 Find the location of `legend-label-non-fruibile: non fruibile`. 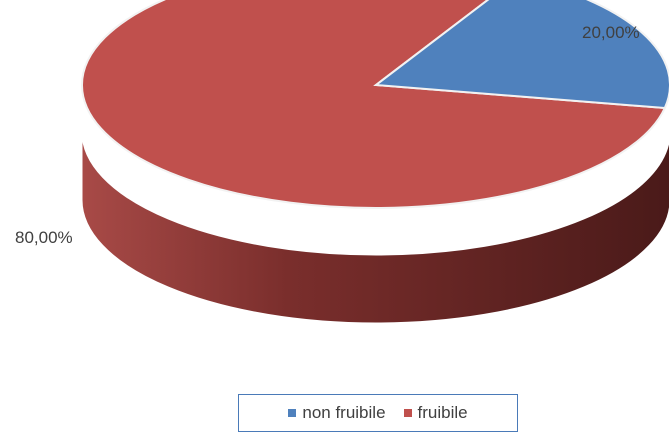

legend-label-non-fruibile: non fruibile is located at coordinates (344, 412).